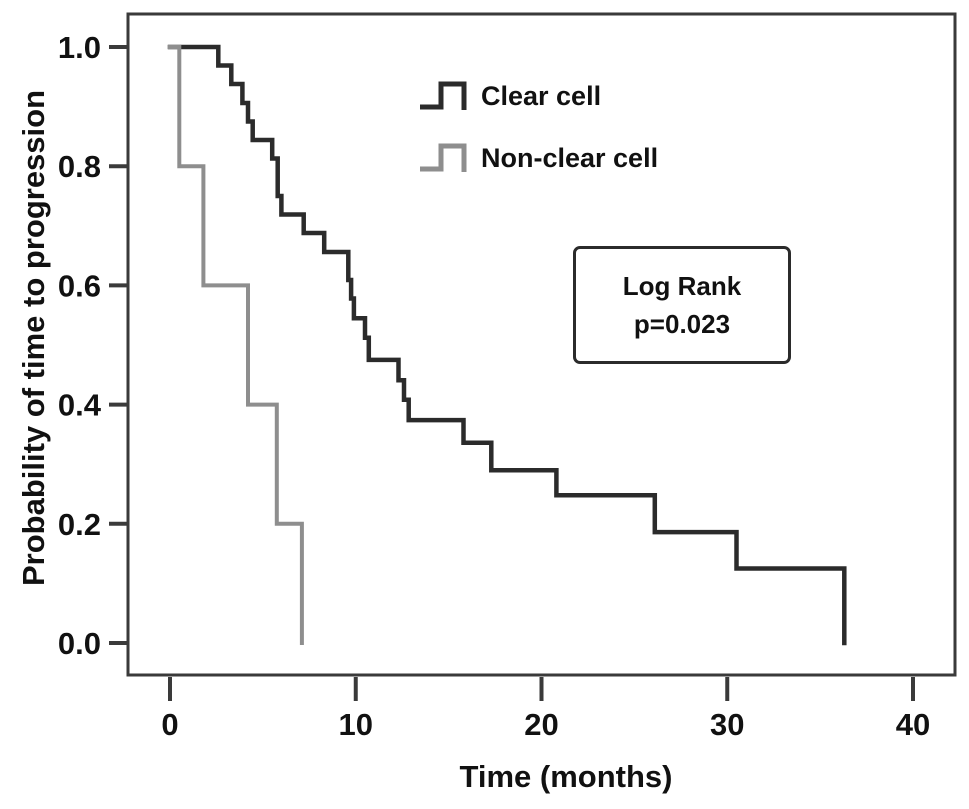 The width and height of the screenshot is (969, 809). I want to click on y-tick-label: 0.4, so click(80, 405).